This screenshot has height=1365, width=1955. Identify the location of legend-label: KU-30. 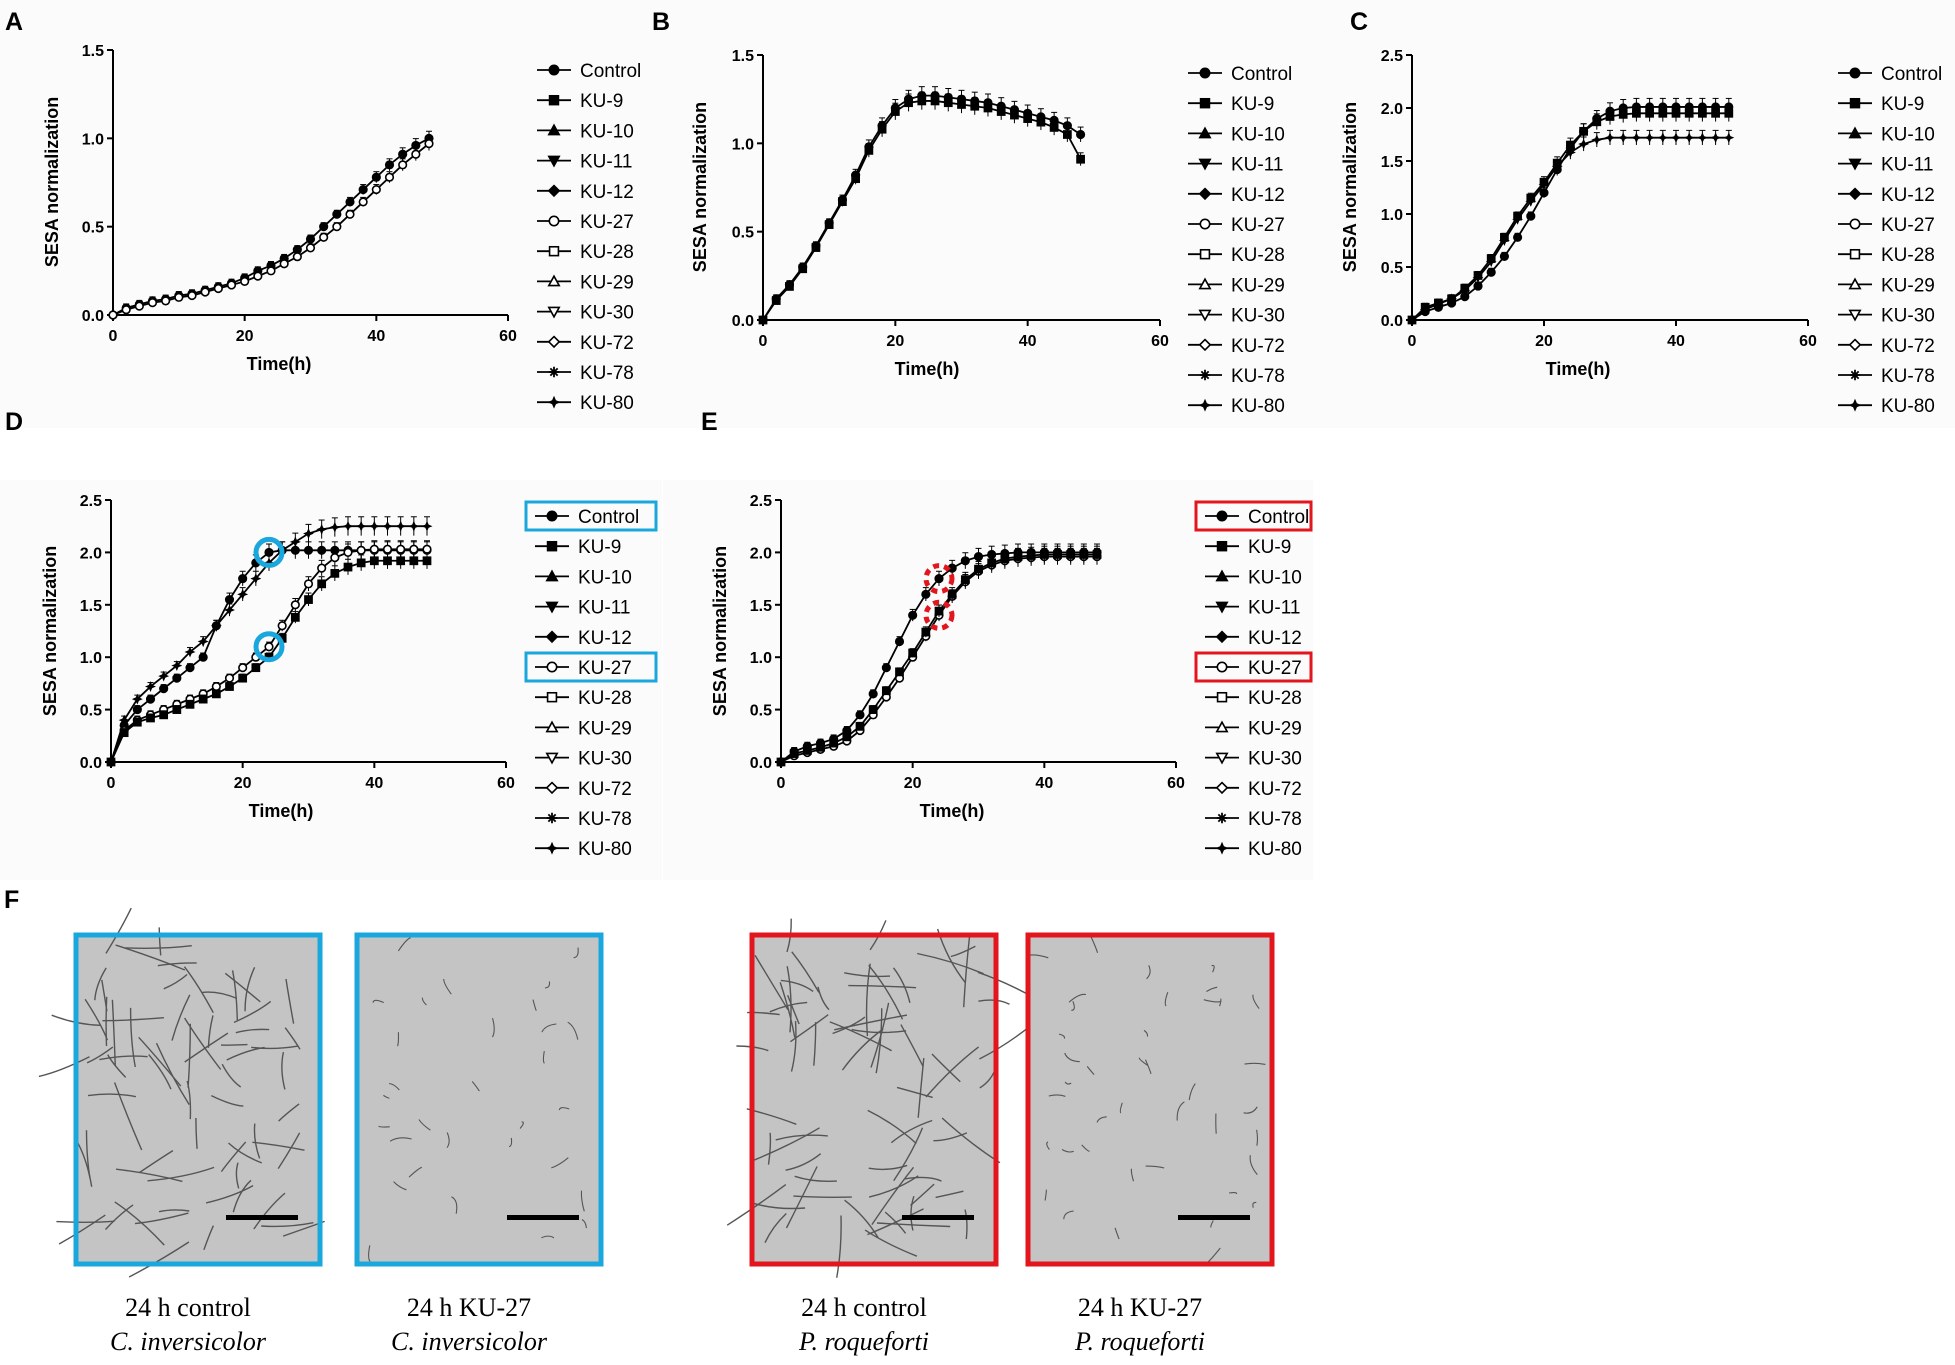
(605, 759).